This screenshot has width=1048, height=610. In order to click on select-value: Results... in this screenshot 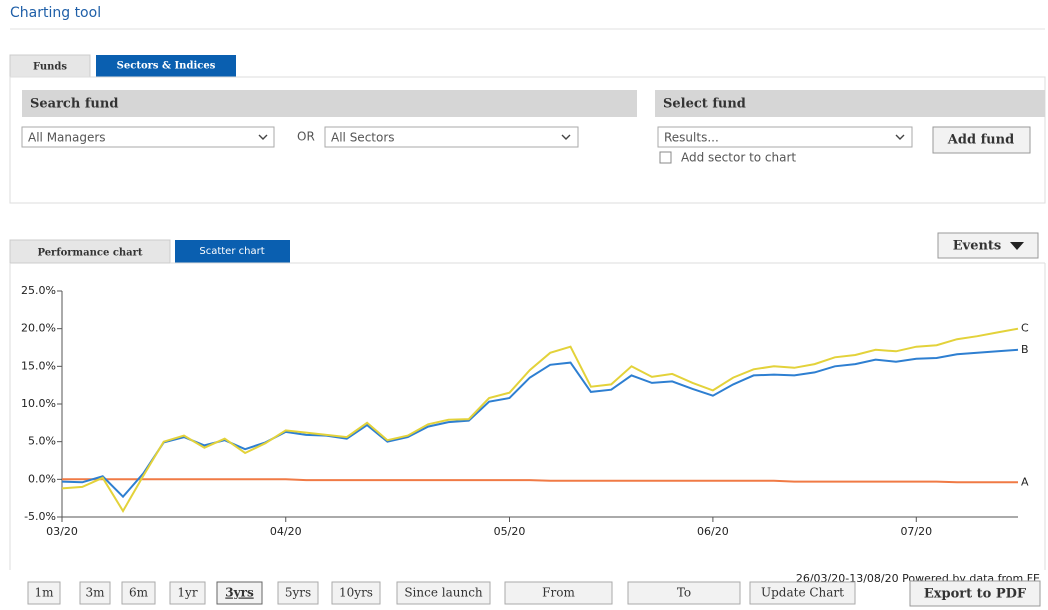, I will do `click(691, 138)`.